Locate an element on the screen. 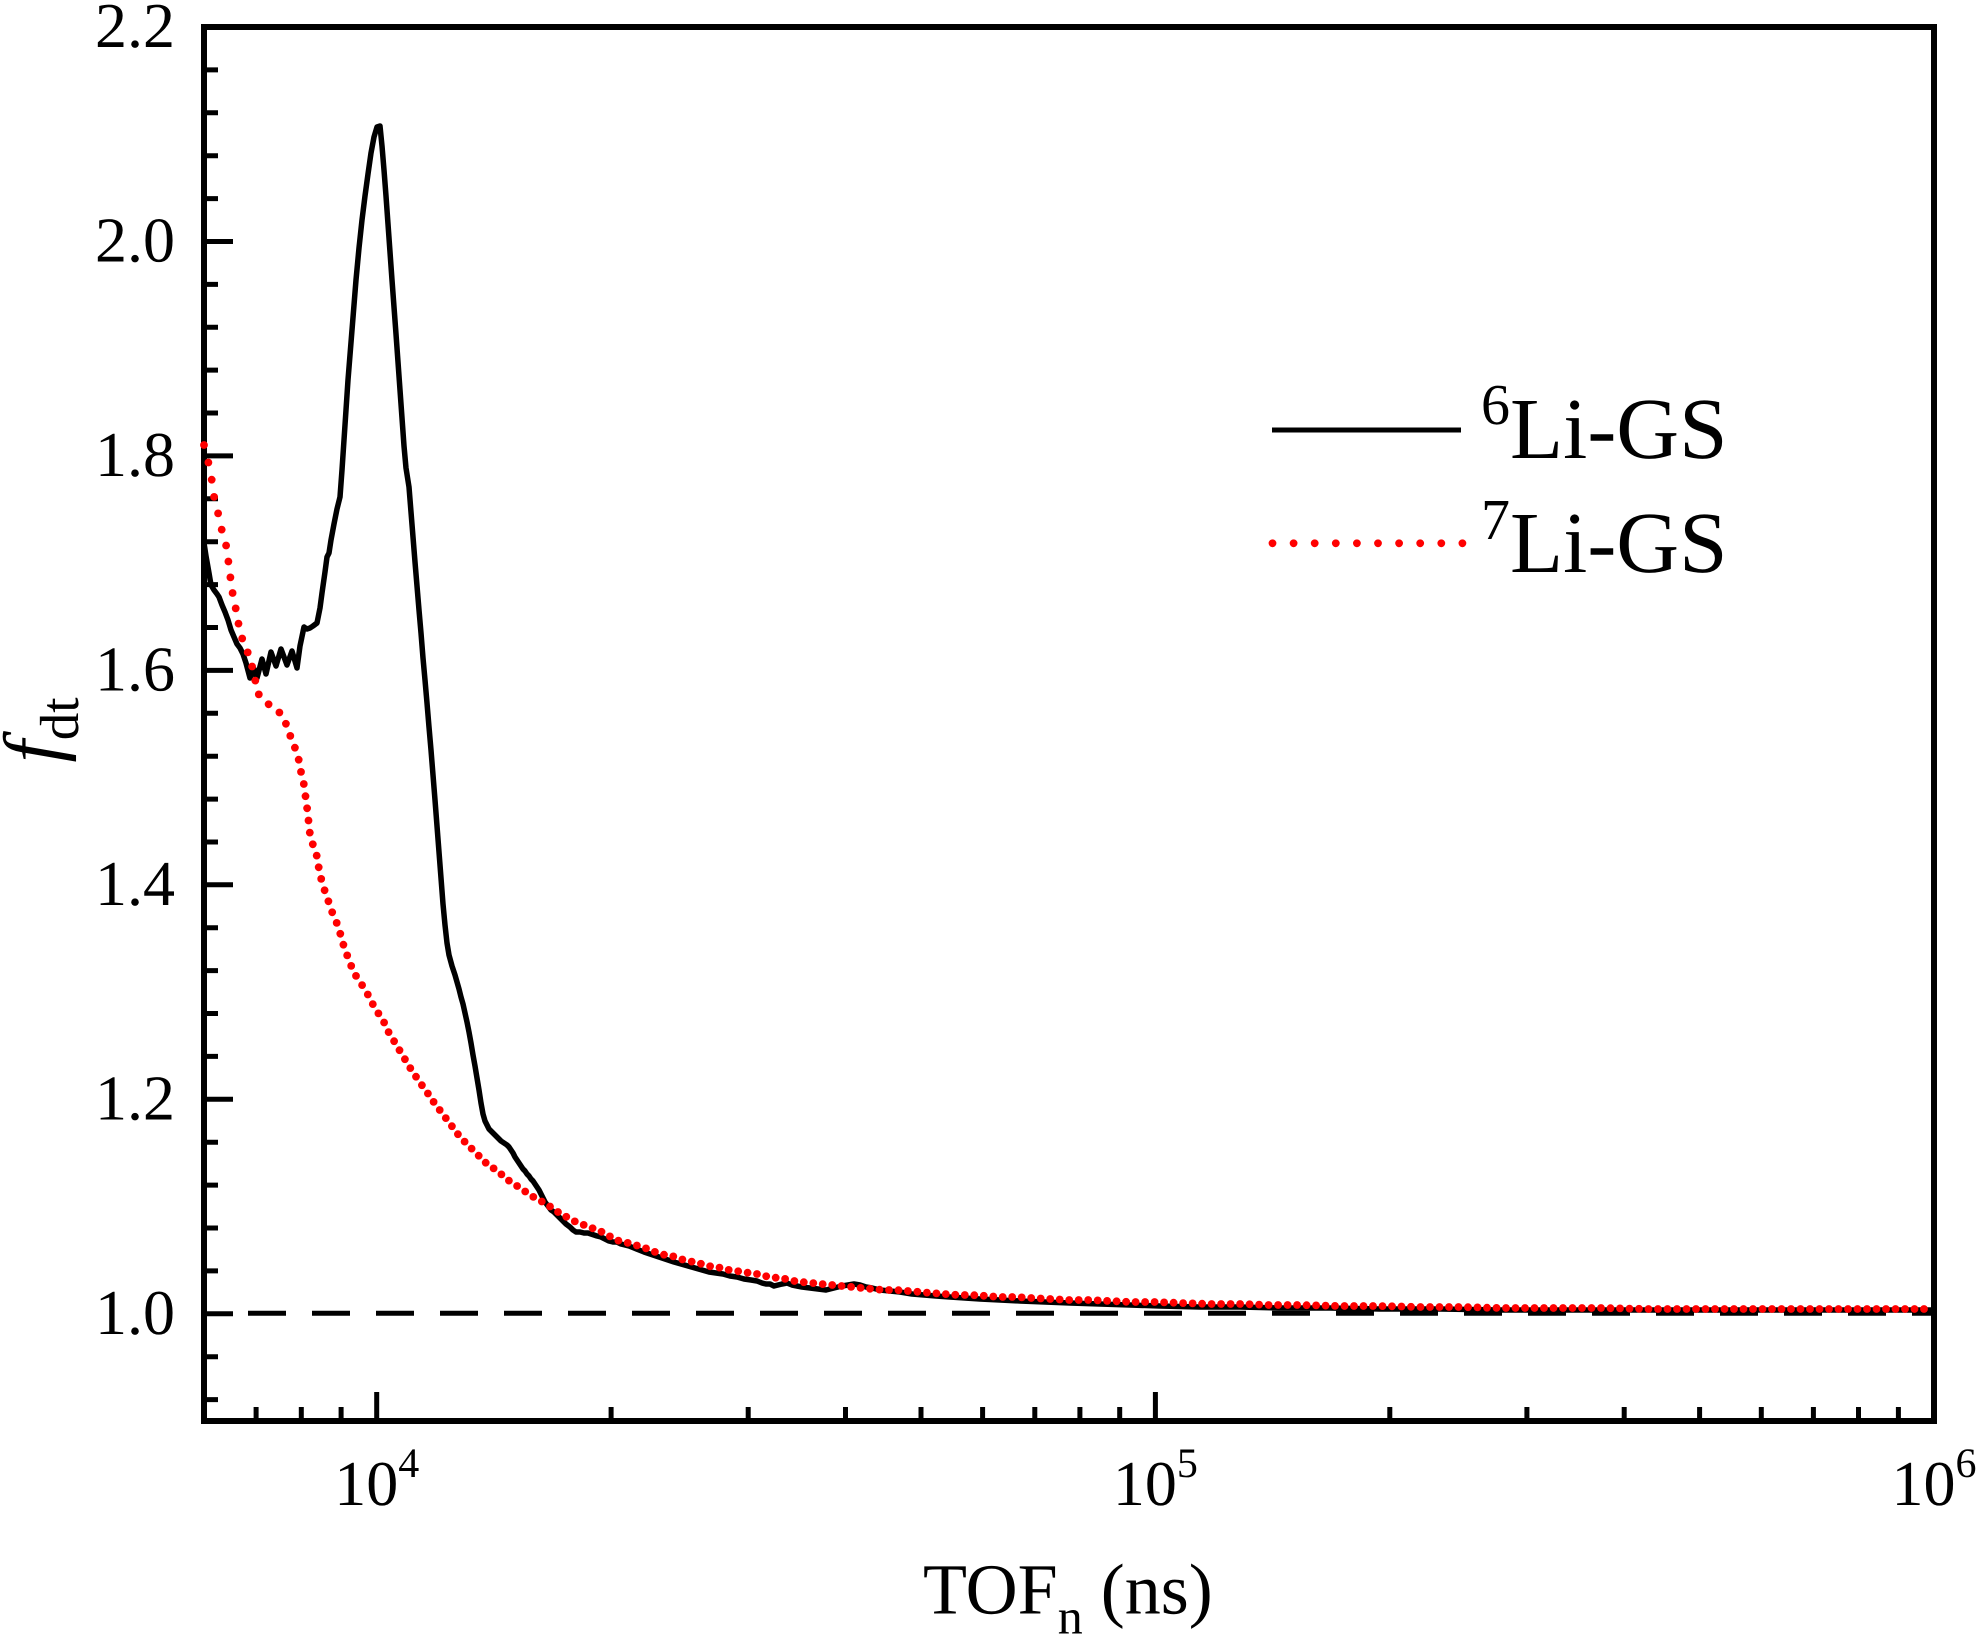 This screenshot has height=1635, width=1978. svg-text: 1.8 is located at coordinates (135, 454).